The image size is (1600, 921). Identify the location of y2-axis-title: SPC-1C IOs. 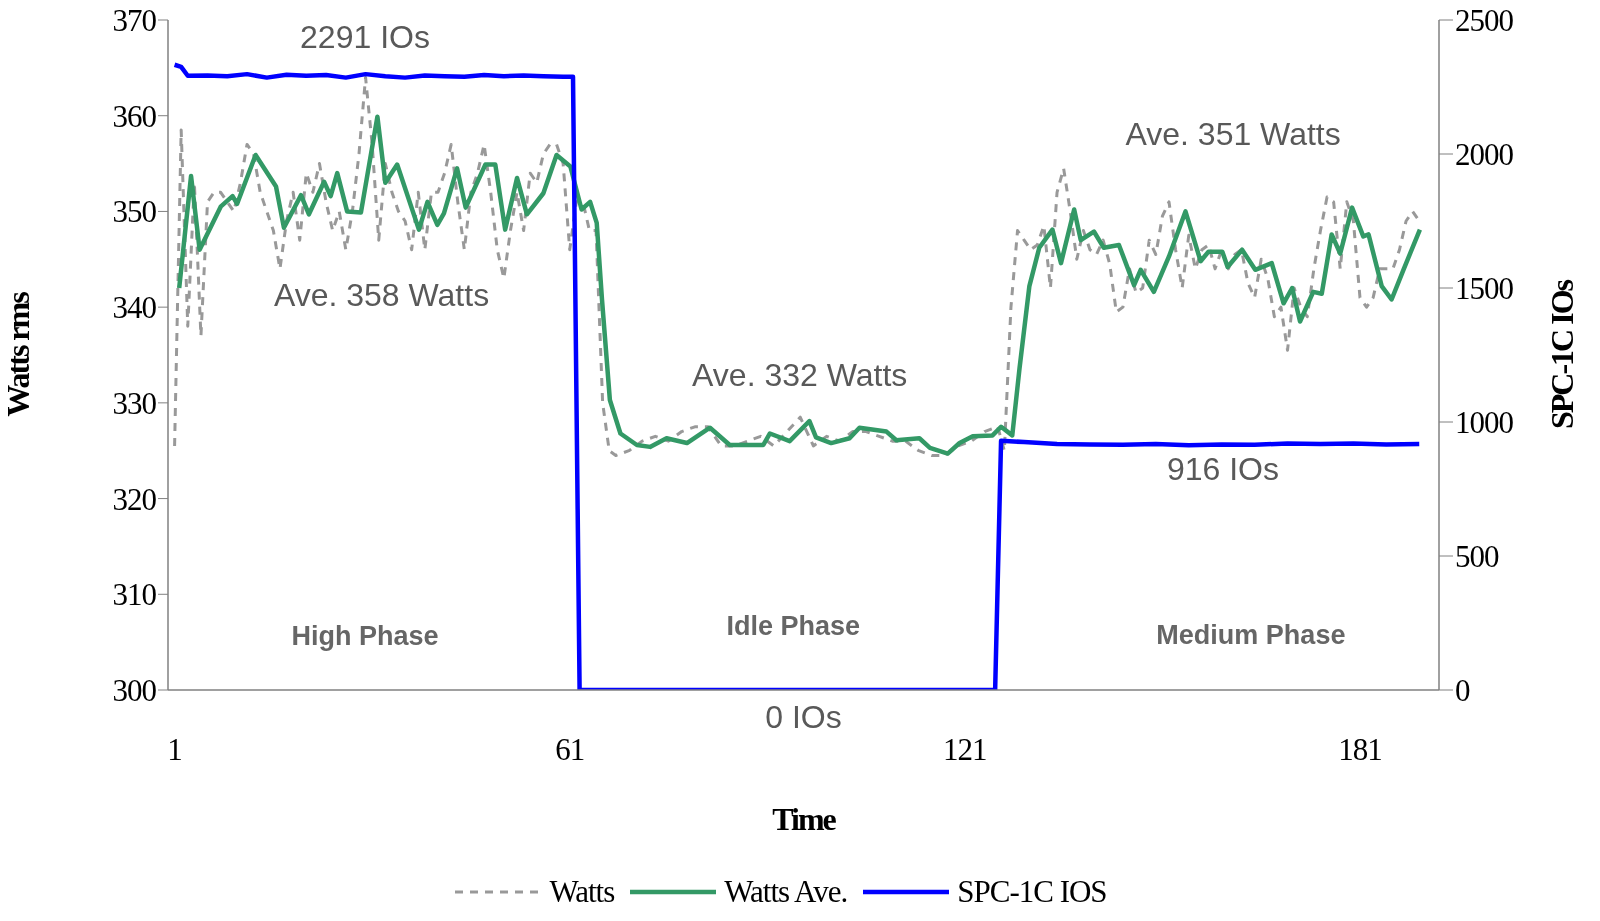
(1562, 355).